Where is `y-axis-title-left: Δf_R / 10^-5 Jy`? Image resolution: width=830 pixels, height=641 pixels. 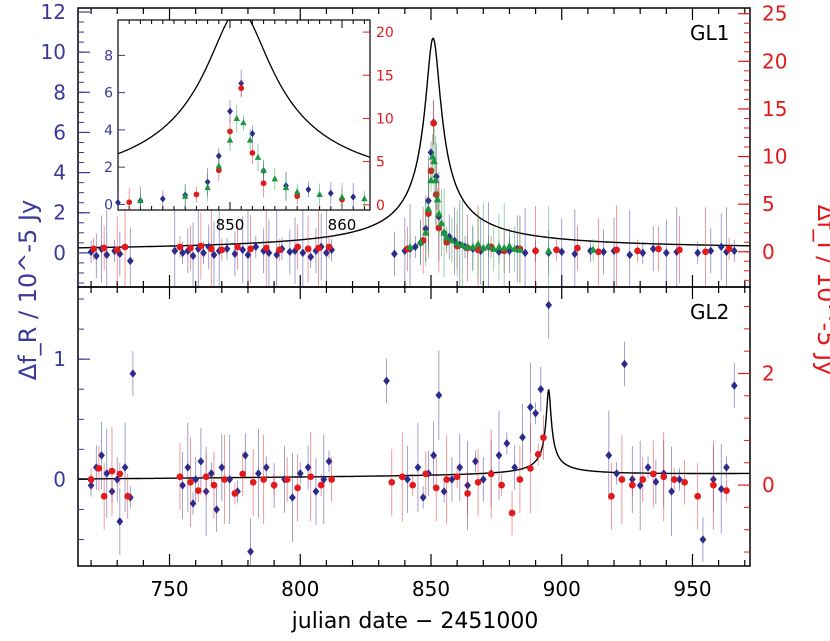 y-axis-title-left: Δf_R / 10^-5 Jy is located at coordinates (28, 290).